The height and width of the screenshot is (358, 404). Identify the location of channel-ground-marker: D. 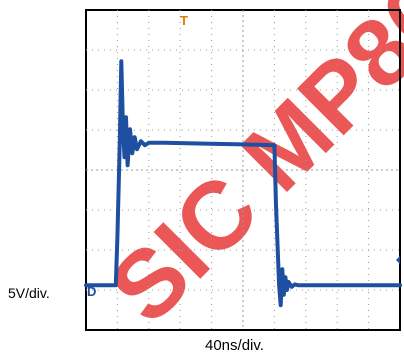
(91, 291).